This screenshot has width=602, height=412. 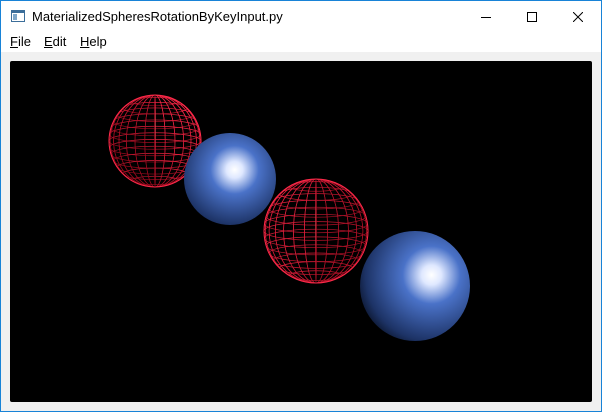 I want to click on menu-edit-mnemonic: E, so click(x=48, y=41).